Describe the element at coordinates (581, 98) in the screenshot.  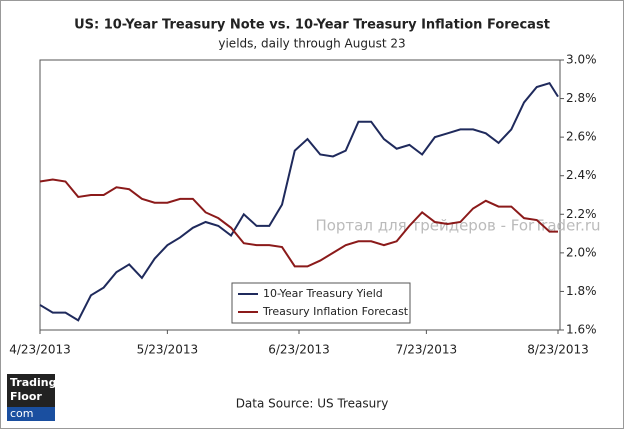
I see `y-tick-label: 2.8%` at that location.